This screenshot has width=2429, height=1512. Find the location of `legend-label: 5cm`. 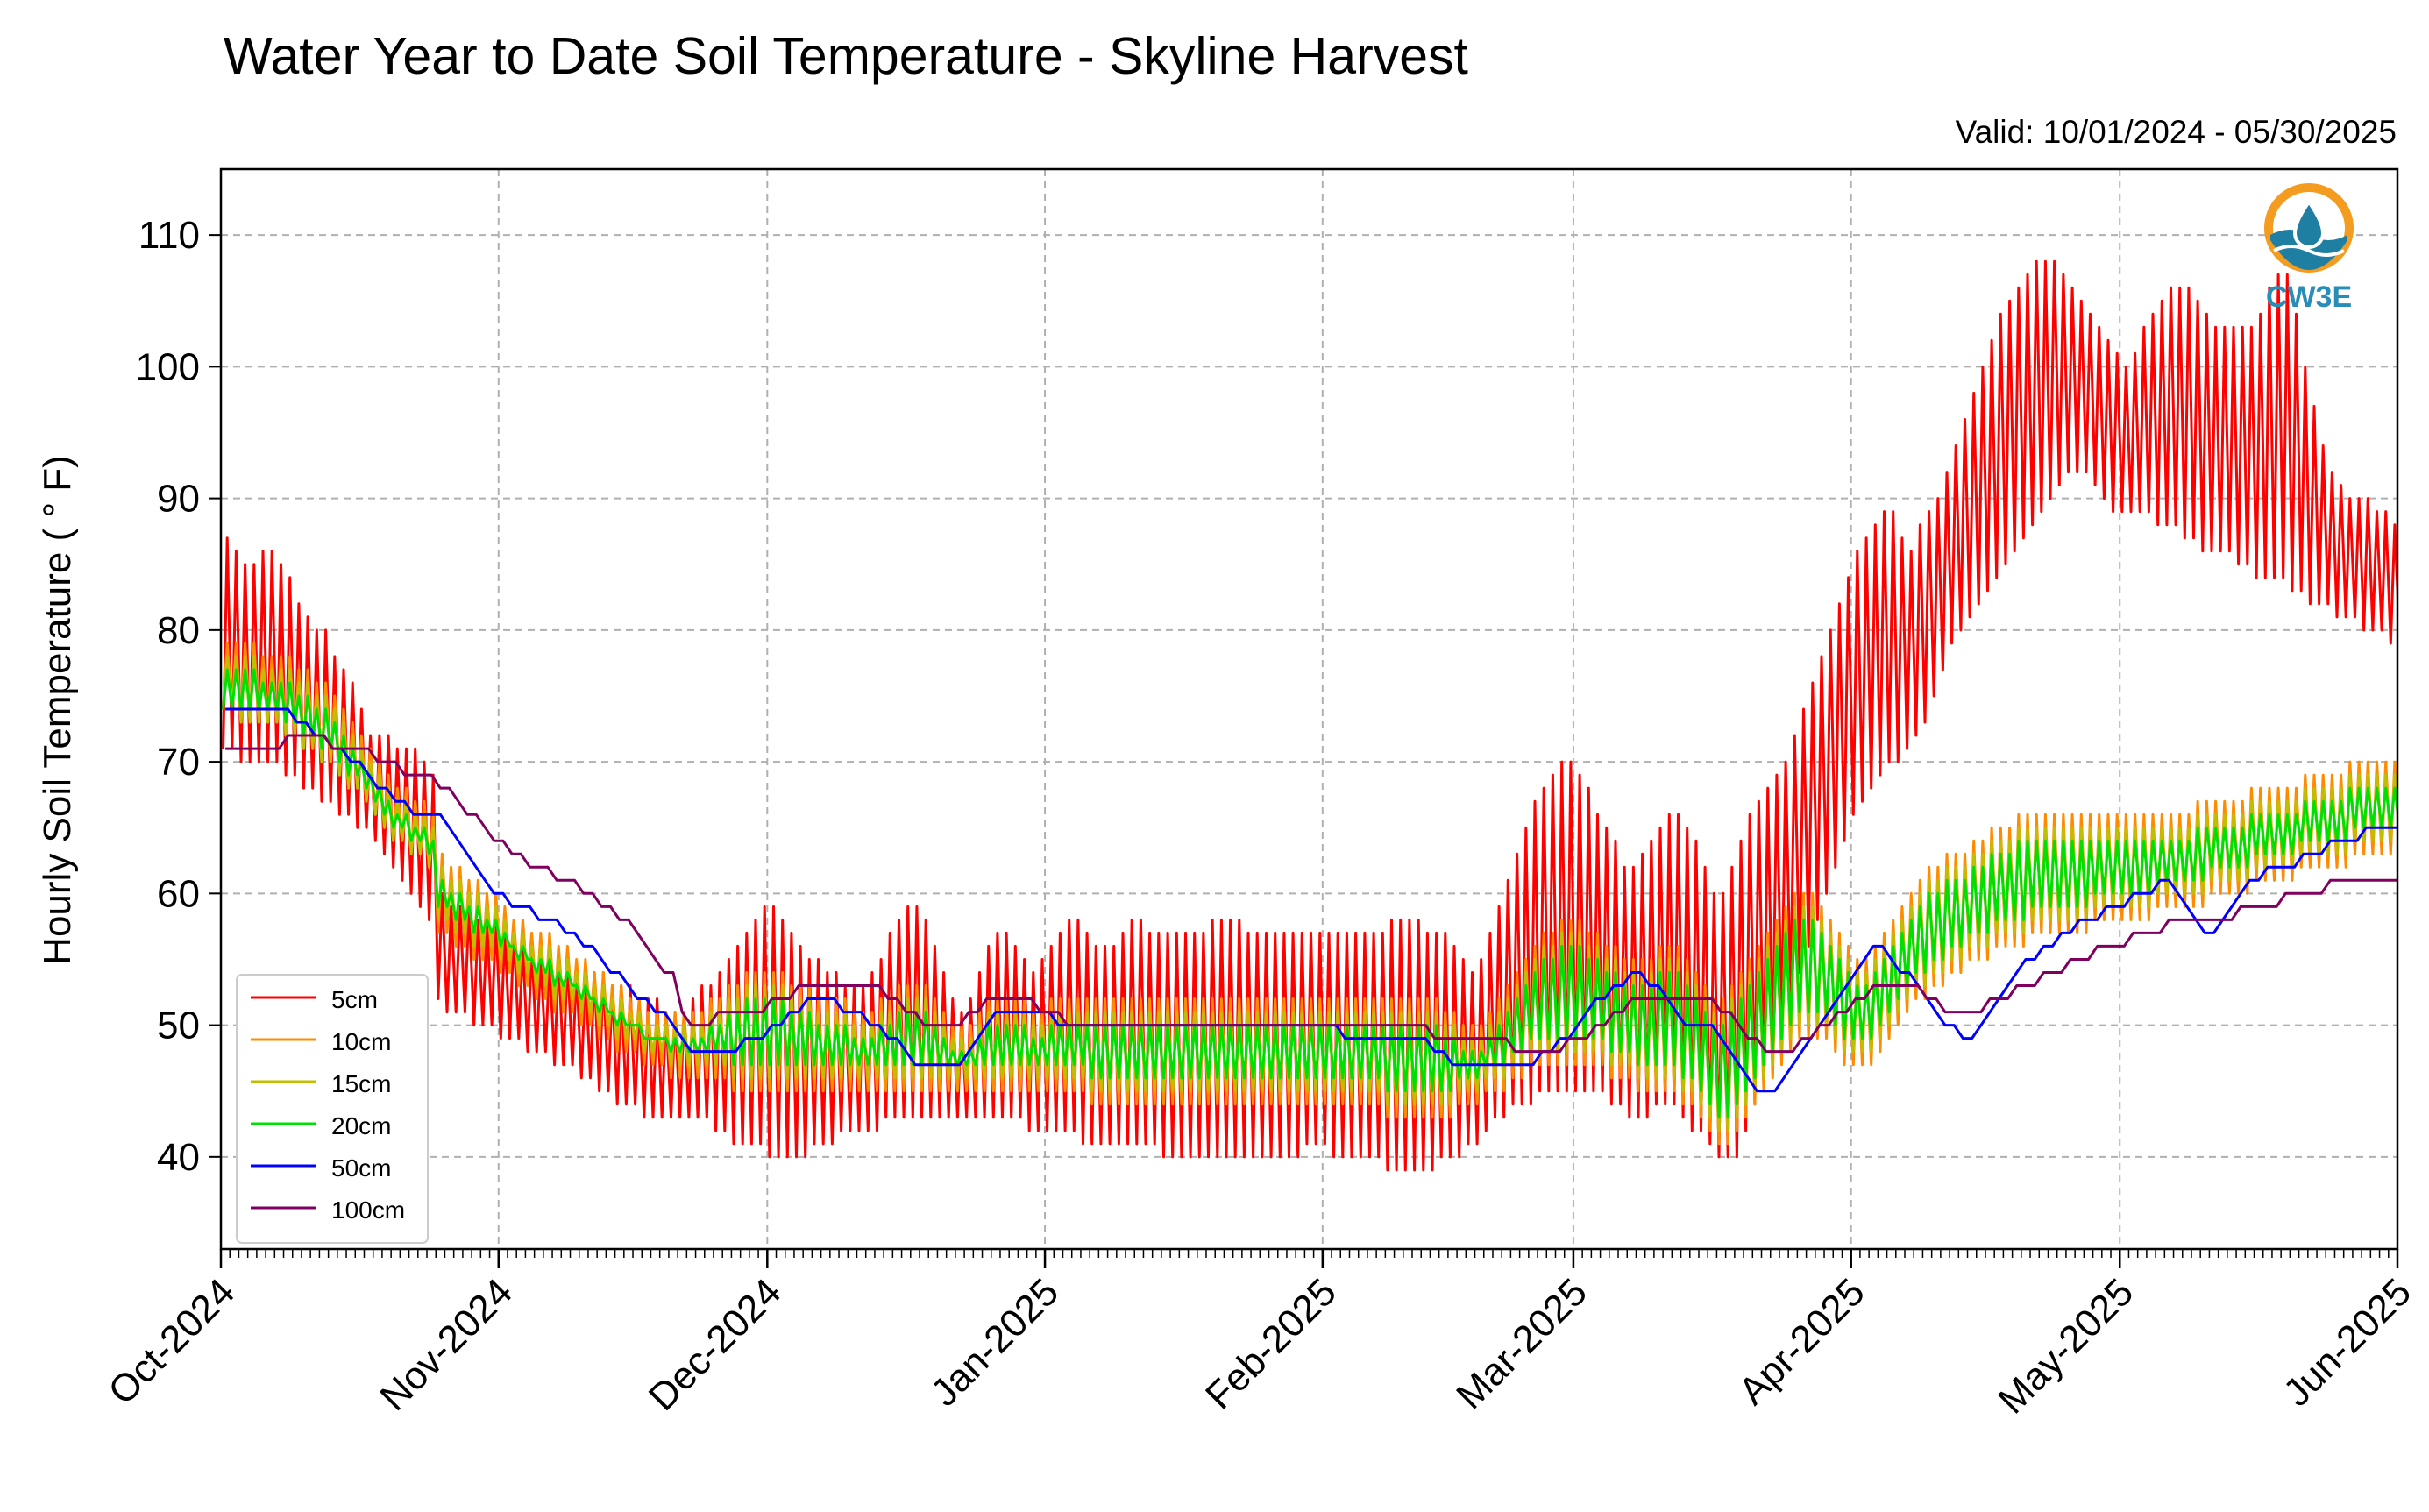

legend-label: 5cm is located at coordinates (354, 999).